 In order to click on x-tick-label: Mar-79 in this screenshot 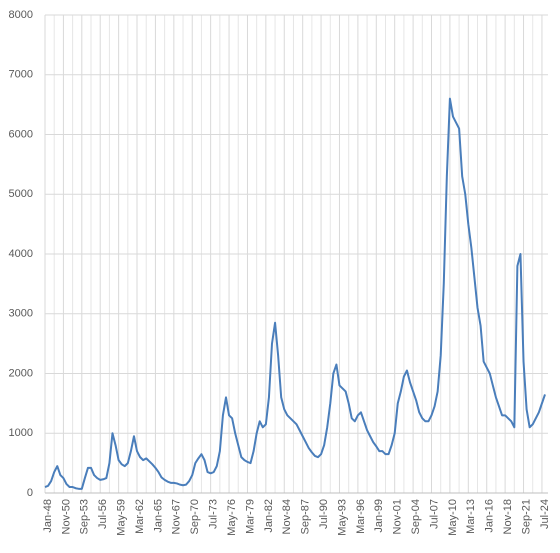, I will do `click(250, 516)`.